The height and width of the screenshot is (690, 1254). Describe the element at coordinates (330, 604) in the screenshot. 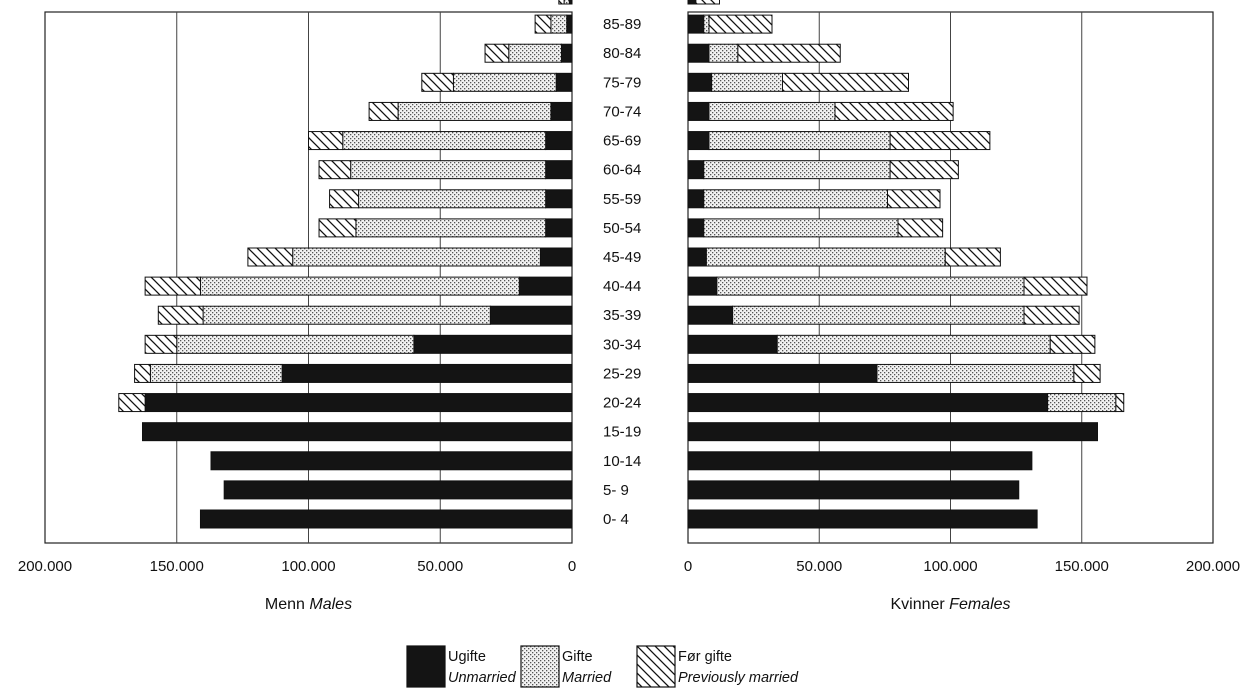

I see `males-label-en: Males` at that location.